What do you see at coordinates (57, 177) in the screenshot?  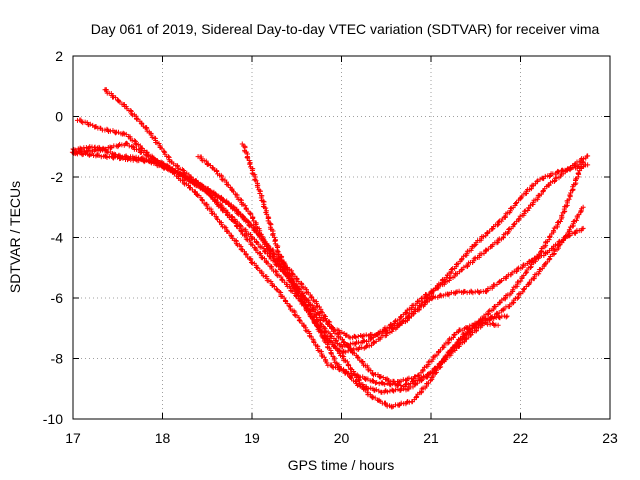 I see `y-tick-label: -2` at bounding box center [57, 177].